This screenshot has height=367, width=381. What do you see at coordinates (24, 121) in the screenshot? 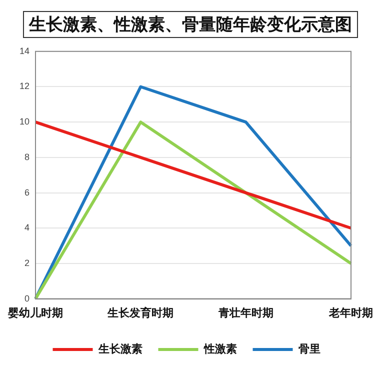
I see `y-tick-label: 10` at bounding box center [24, 121].